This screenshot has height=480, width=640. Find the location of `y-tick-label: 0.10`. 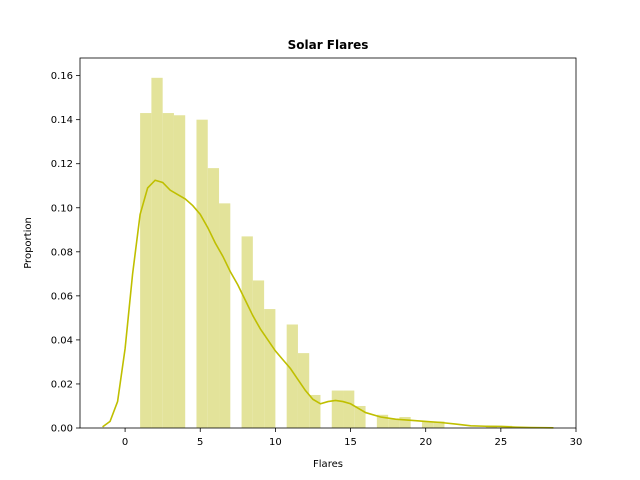

y-tick-label: 0.10 is located at coordinates (62, 208).